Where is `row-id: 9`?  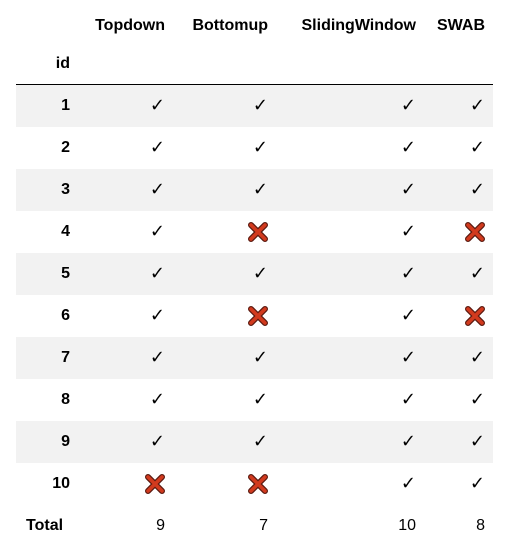 row-id: 9 is located at coordinates (65, 441).